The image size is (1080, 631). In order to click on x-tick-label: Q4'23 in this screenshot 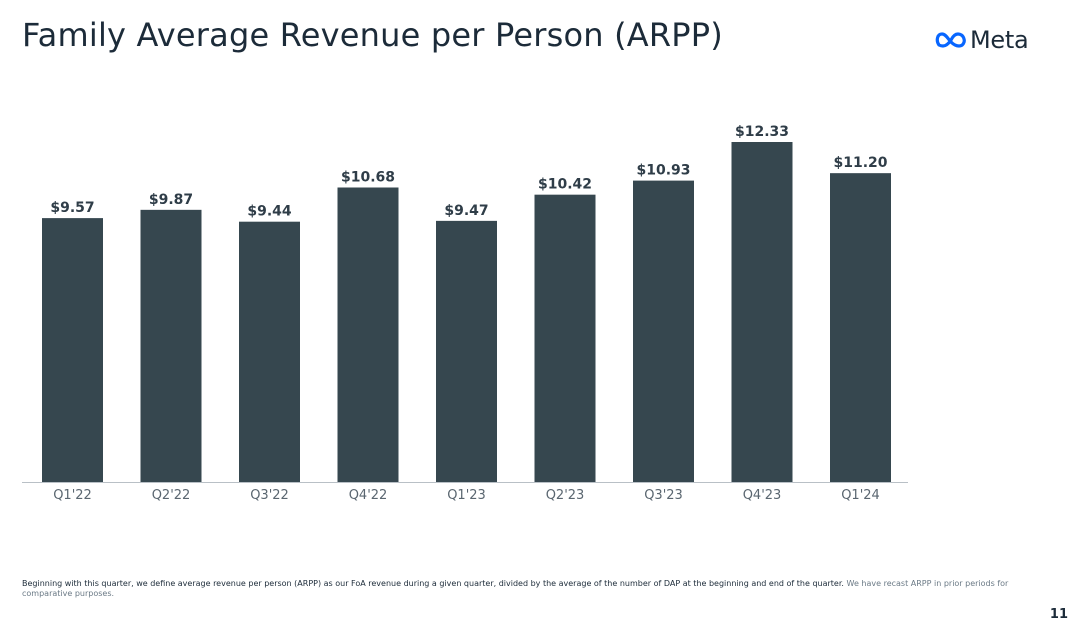, I will do `click(762, 495)`.